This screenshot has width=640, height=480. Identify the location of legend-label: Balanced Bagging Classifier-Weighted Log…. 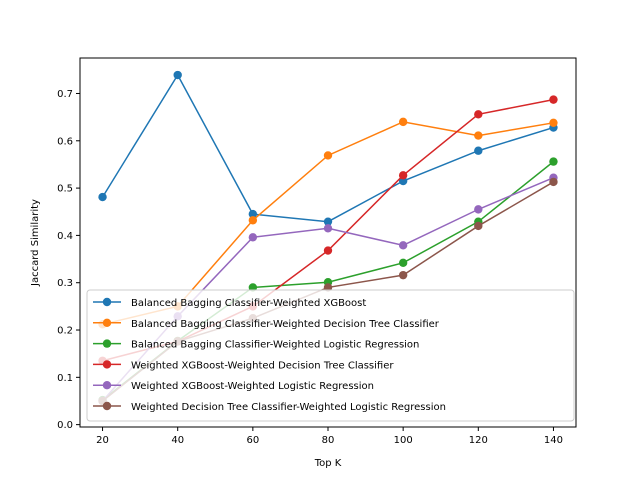
(275, 345).